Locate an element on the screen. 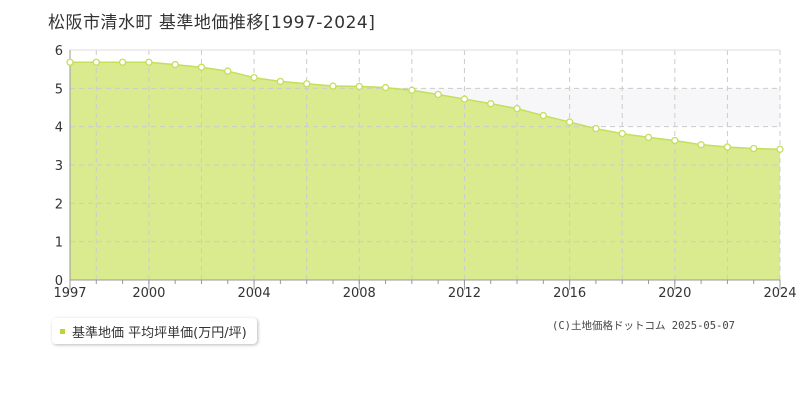 The width and height of the screenshot is (800, 400). y-tick-label: 1 is located at coordinates (59, 243).